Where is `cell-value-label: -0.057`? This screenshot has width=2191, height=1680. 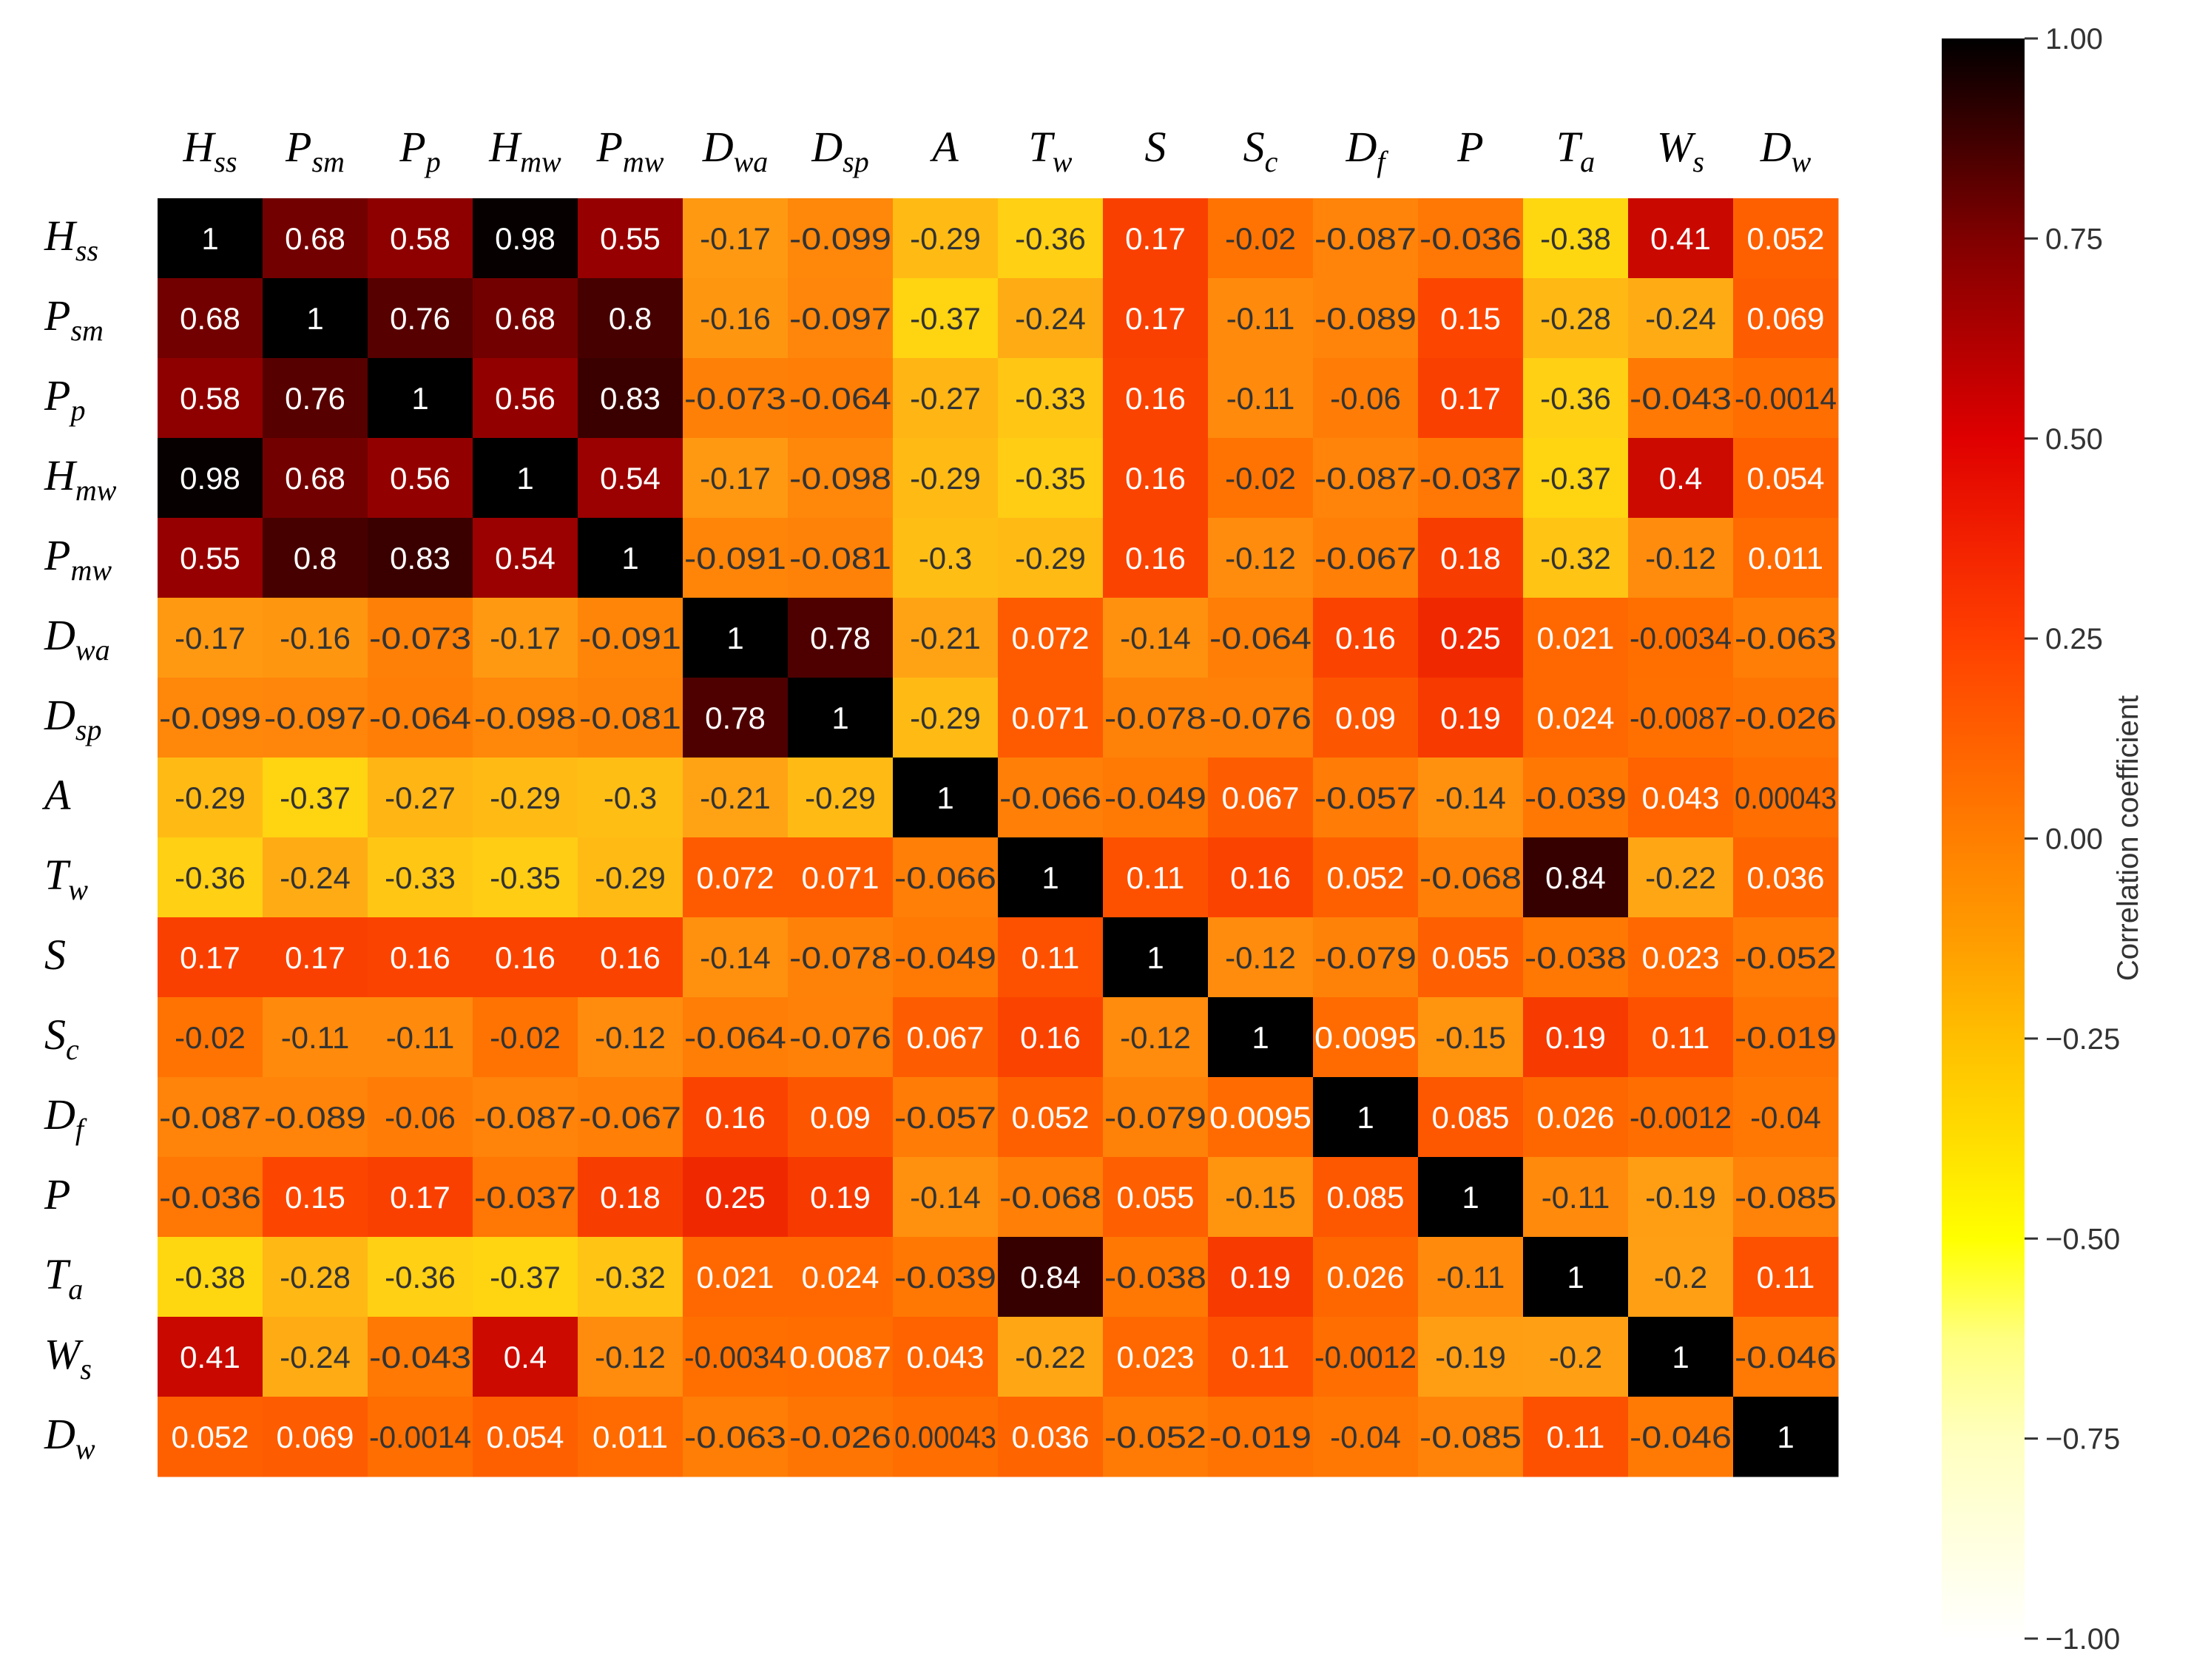 cell-value-label: -0.057 is located at coordinates (945, 1117).